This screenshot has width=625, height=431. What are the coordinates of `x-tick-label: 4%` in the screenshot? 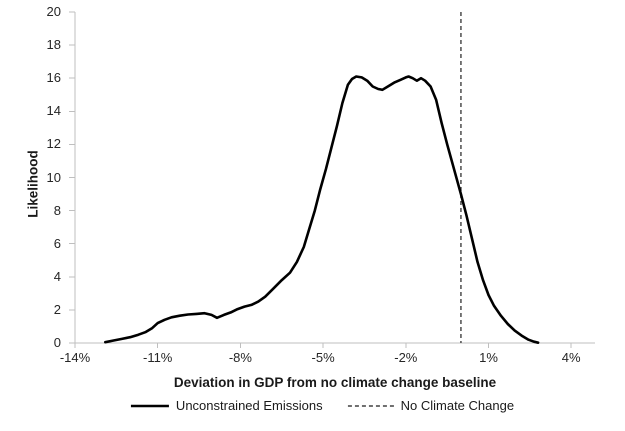 It's located at (571, 357).